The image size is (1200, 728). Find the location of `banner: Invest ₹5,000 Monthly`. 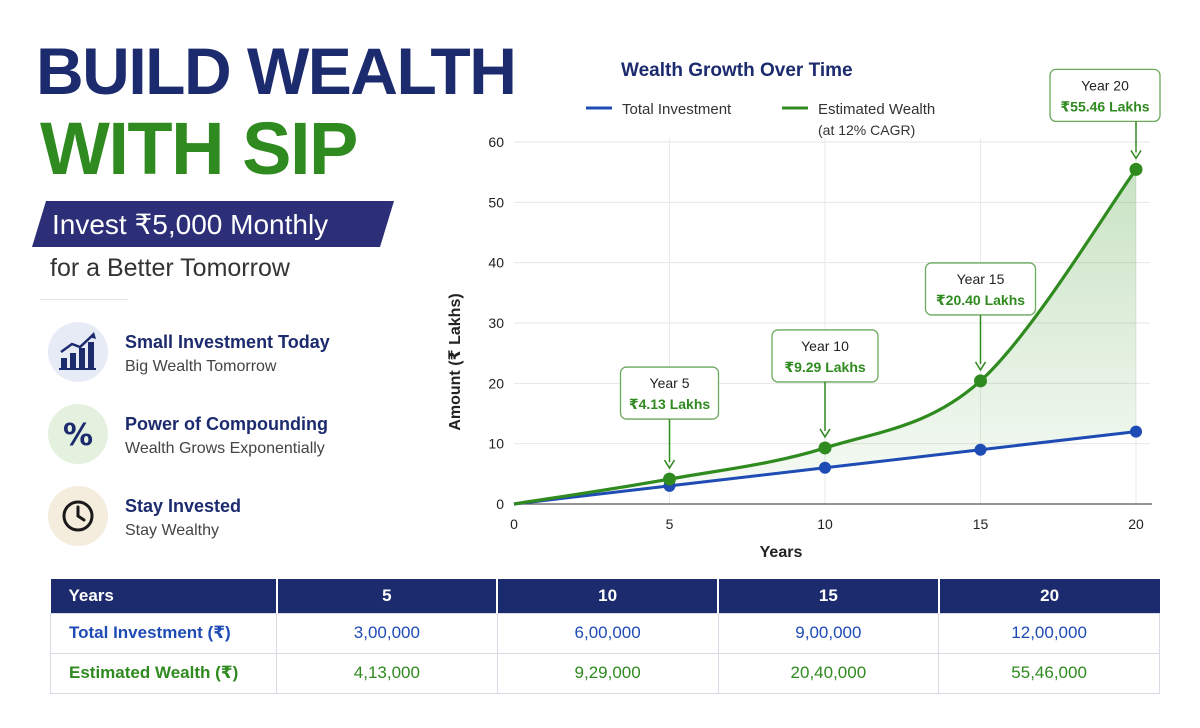

banner: Invest ₹5,000 Monthly is located at coordinates (213, 224).